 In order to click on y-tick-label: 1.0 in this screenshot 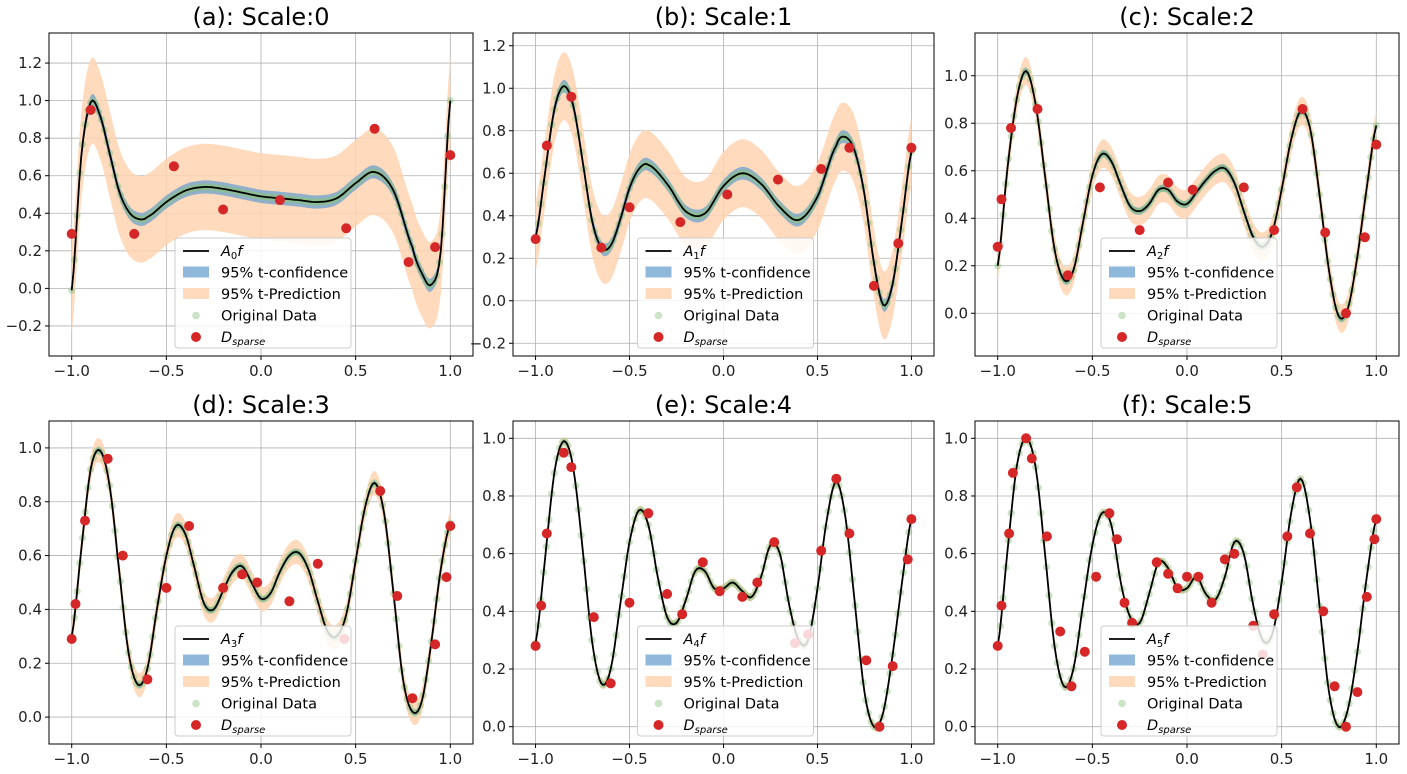, I will do `click(956, 76)`.